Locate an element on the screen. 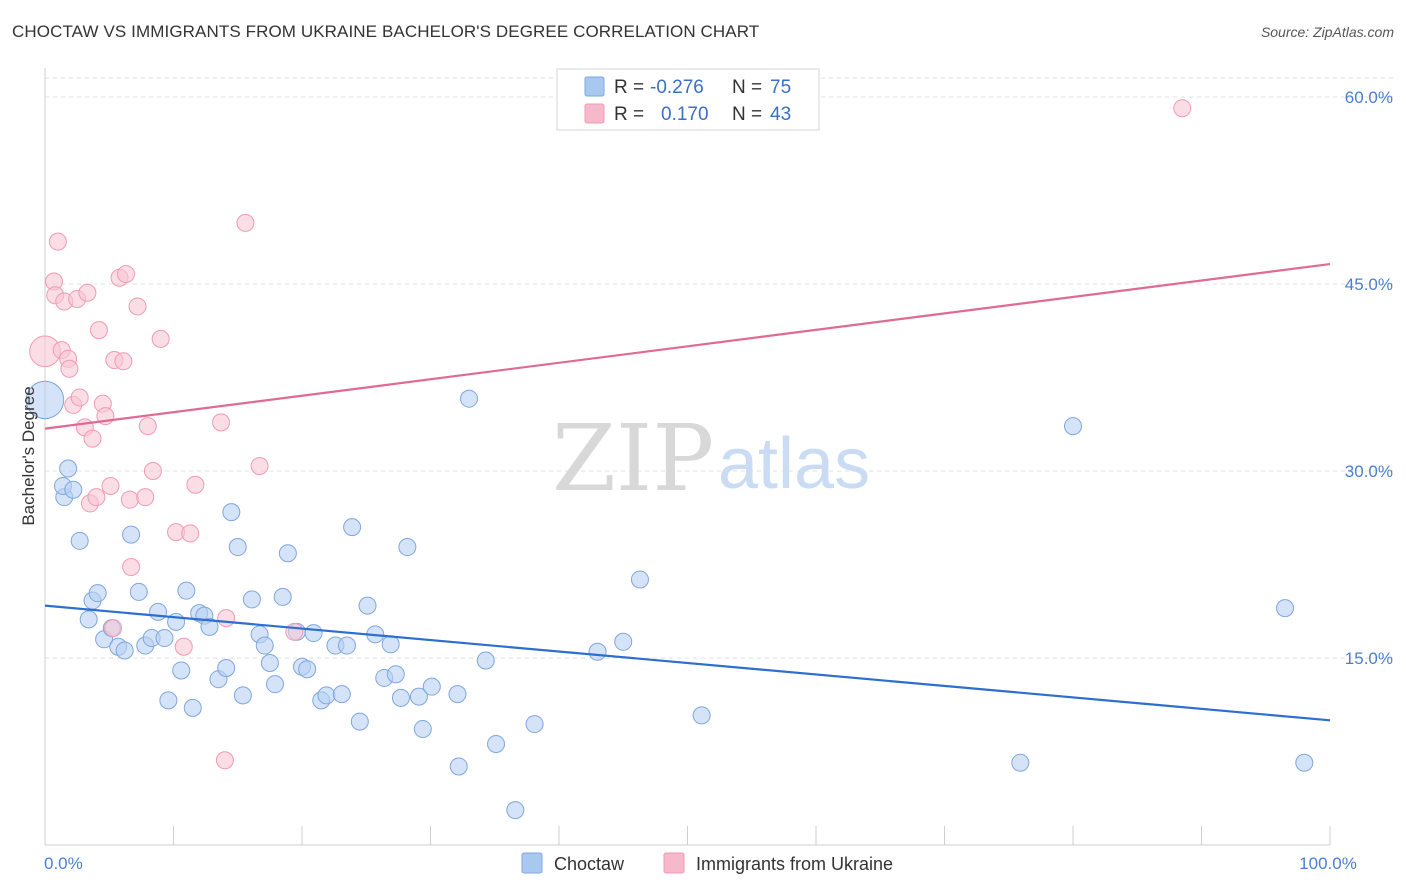 The image size is (1406, 892). x-tick-label-min: 0.0% is located at coordinates (63, 863).